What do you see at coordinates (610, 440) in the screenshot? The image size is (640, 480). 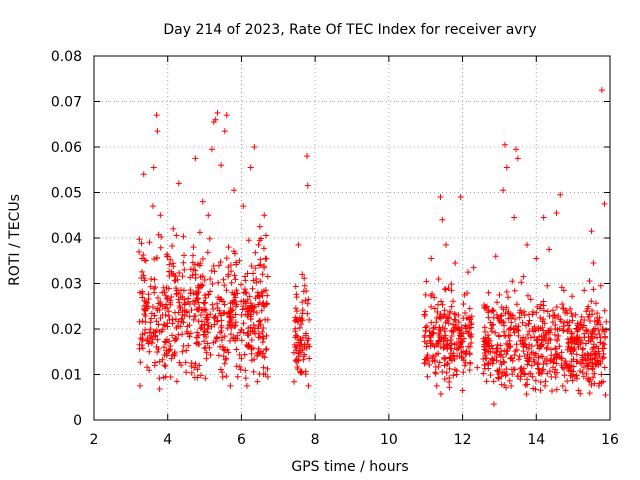 I see `x-tick-label: 16` at bounding box center [610, 440].